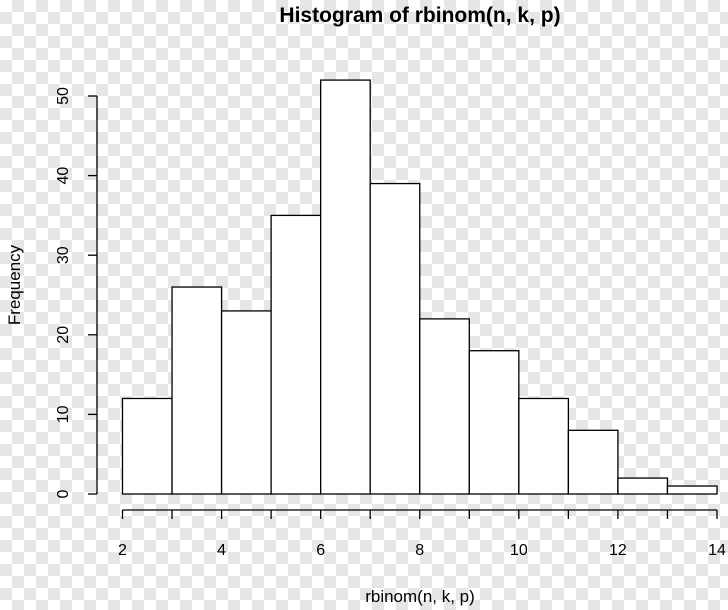  Describe the element at coordinates (63, 176) in the screenshot. I see `y-tick-label-4: 40` at that location.